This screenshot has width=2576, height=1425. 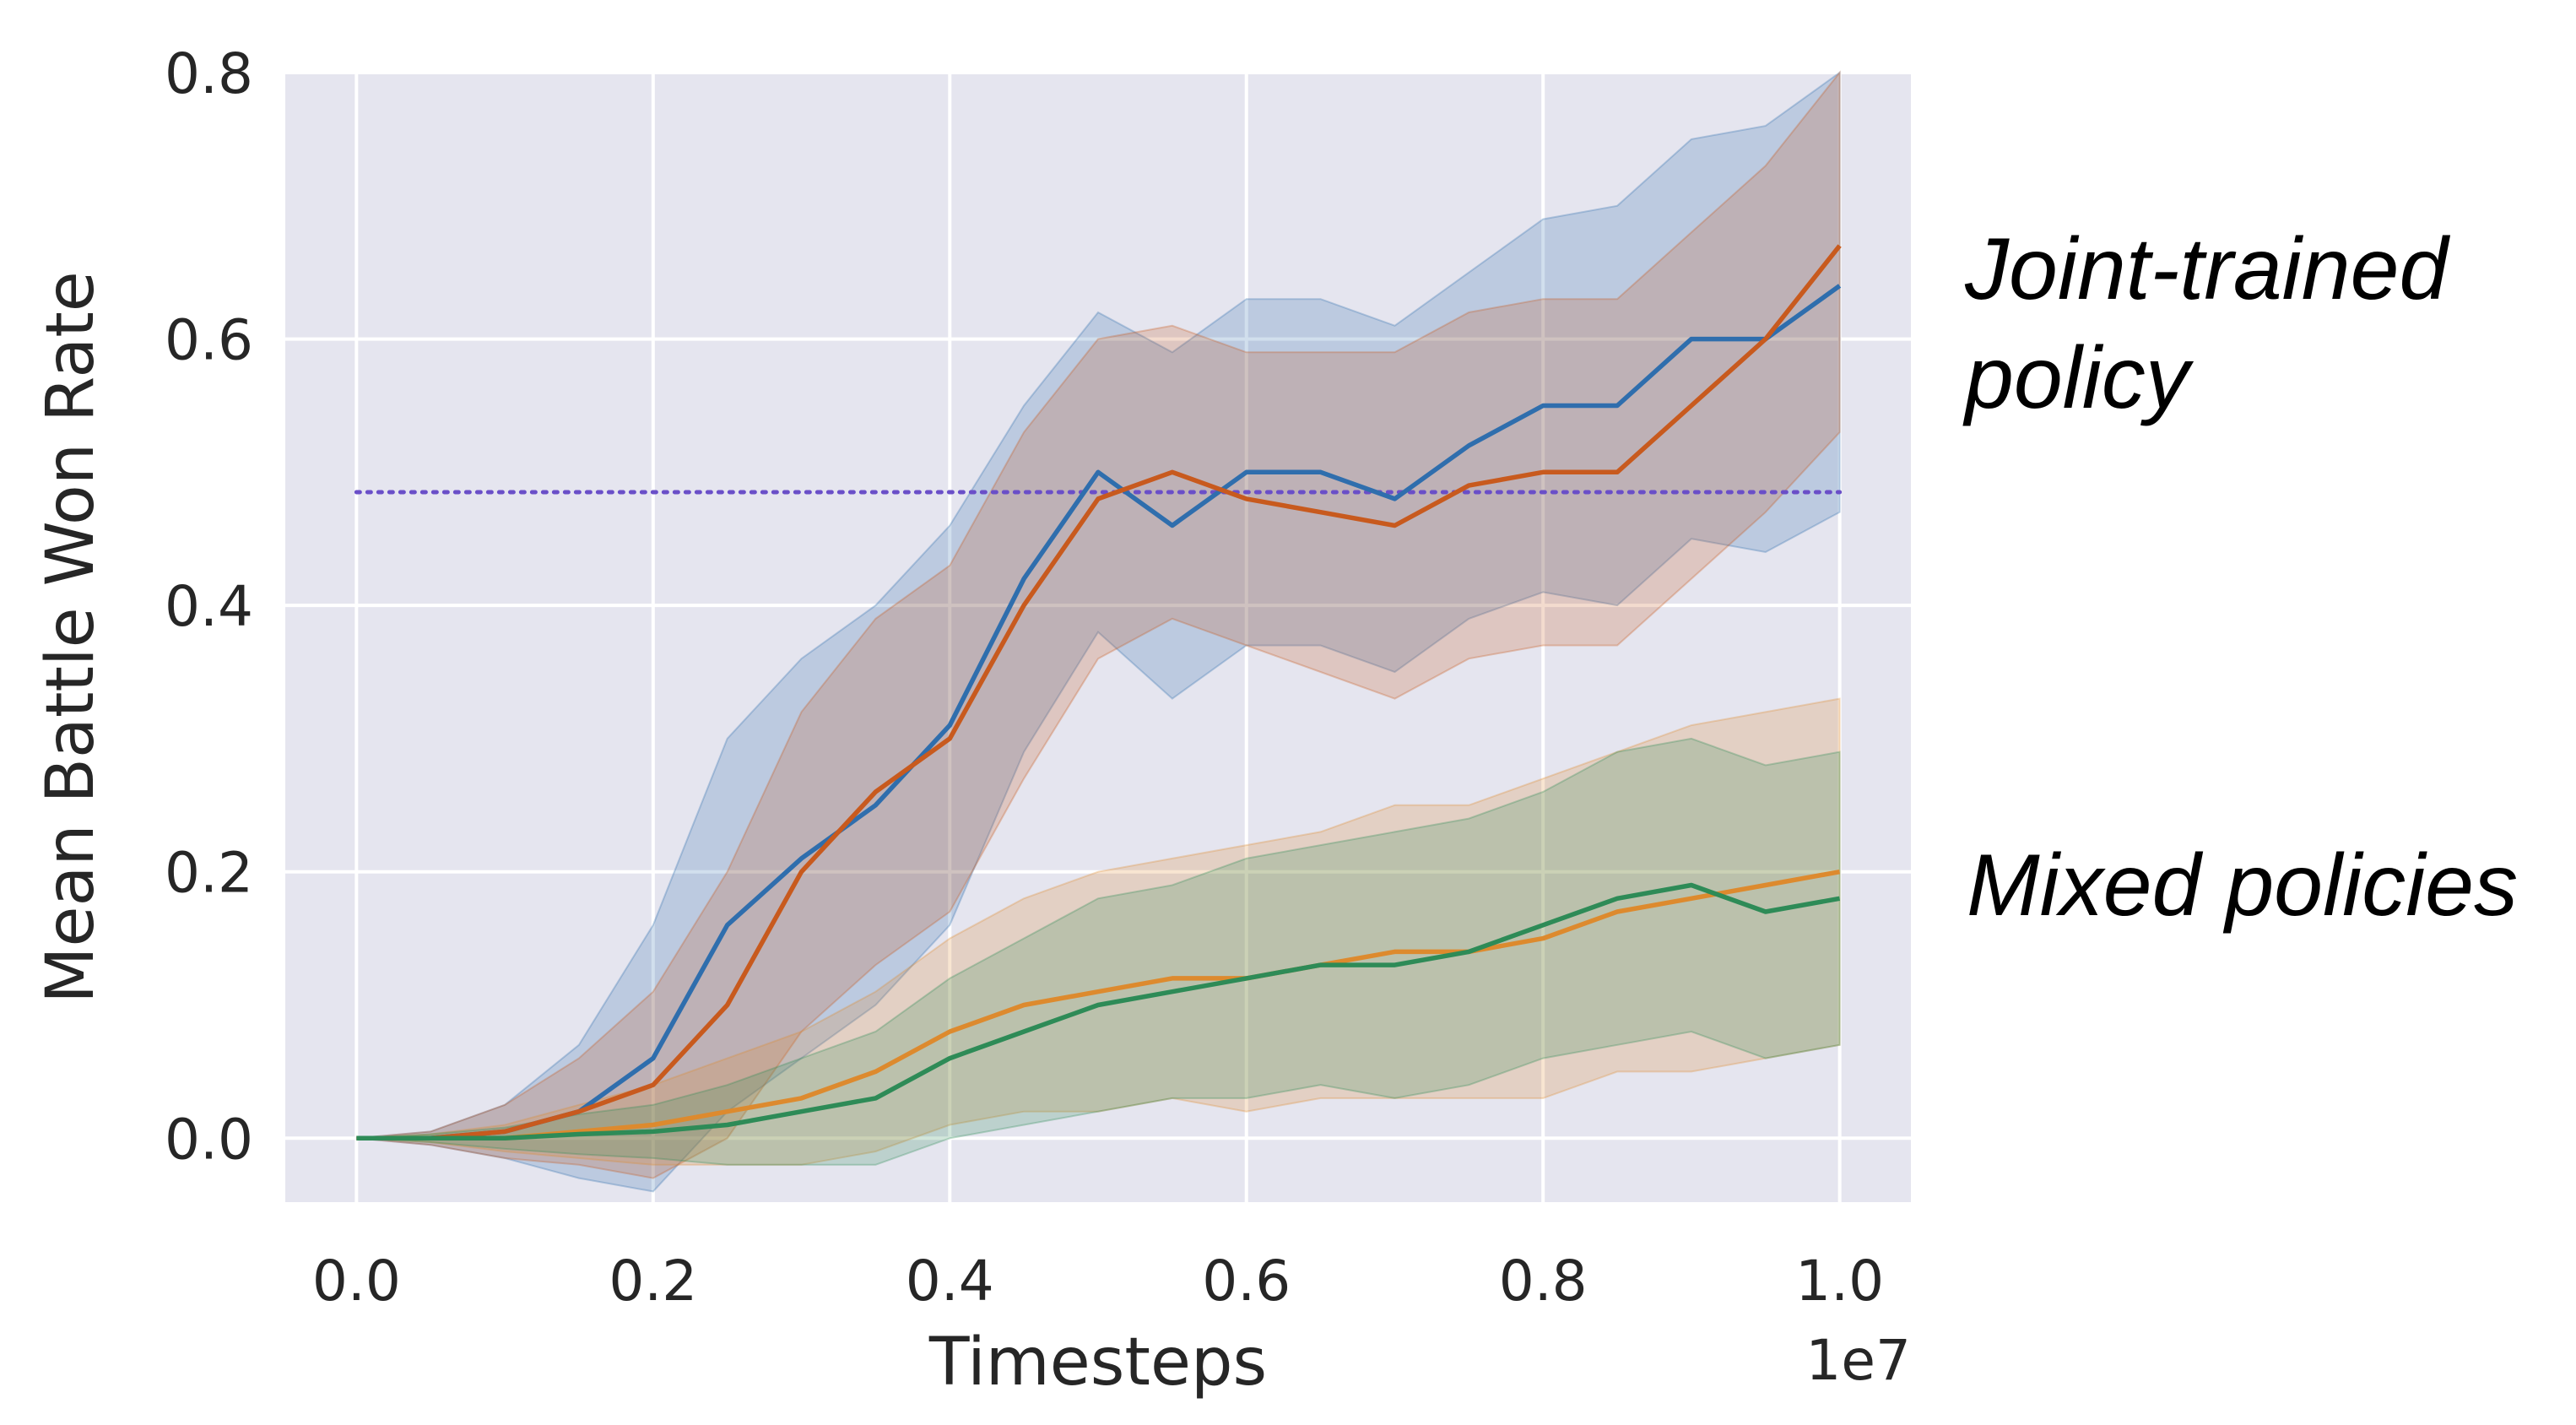 What do you see at coordinates (1858, 1360) in the screenshot?
I see `x-offset-label: 1e7` at bounding box center [1858, 1360].